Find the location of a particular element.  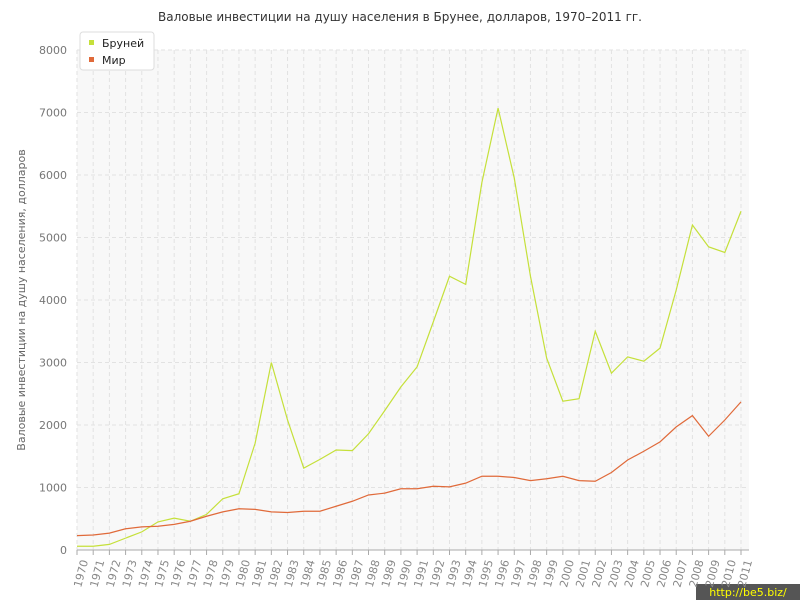

y-tick-label: 0 is located at coordinates (63, 550).